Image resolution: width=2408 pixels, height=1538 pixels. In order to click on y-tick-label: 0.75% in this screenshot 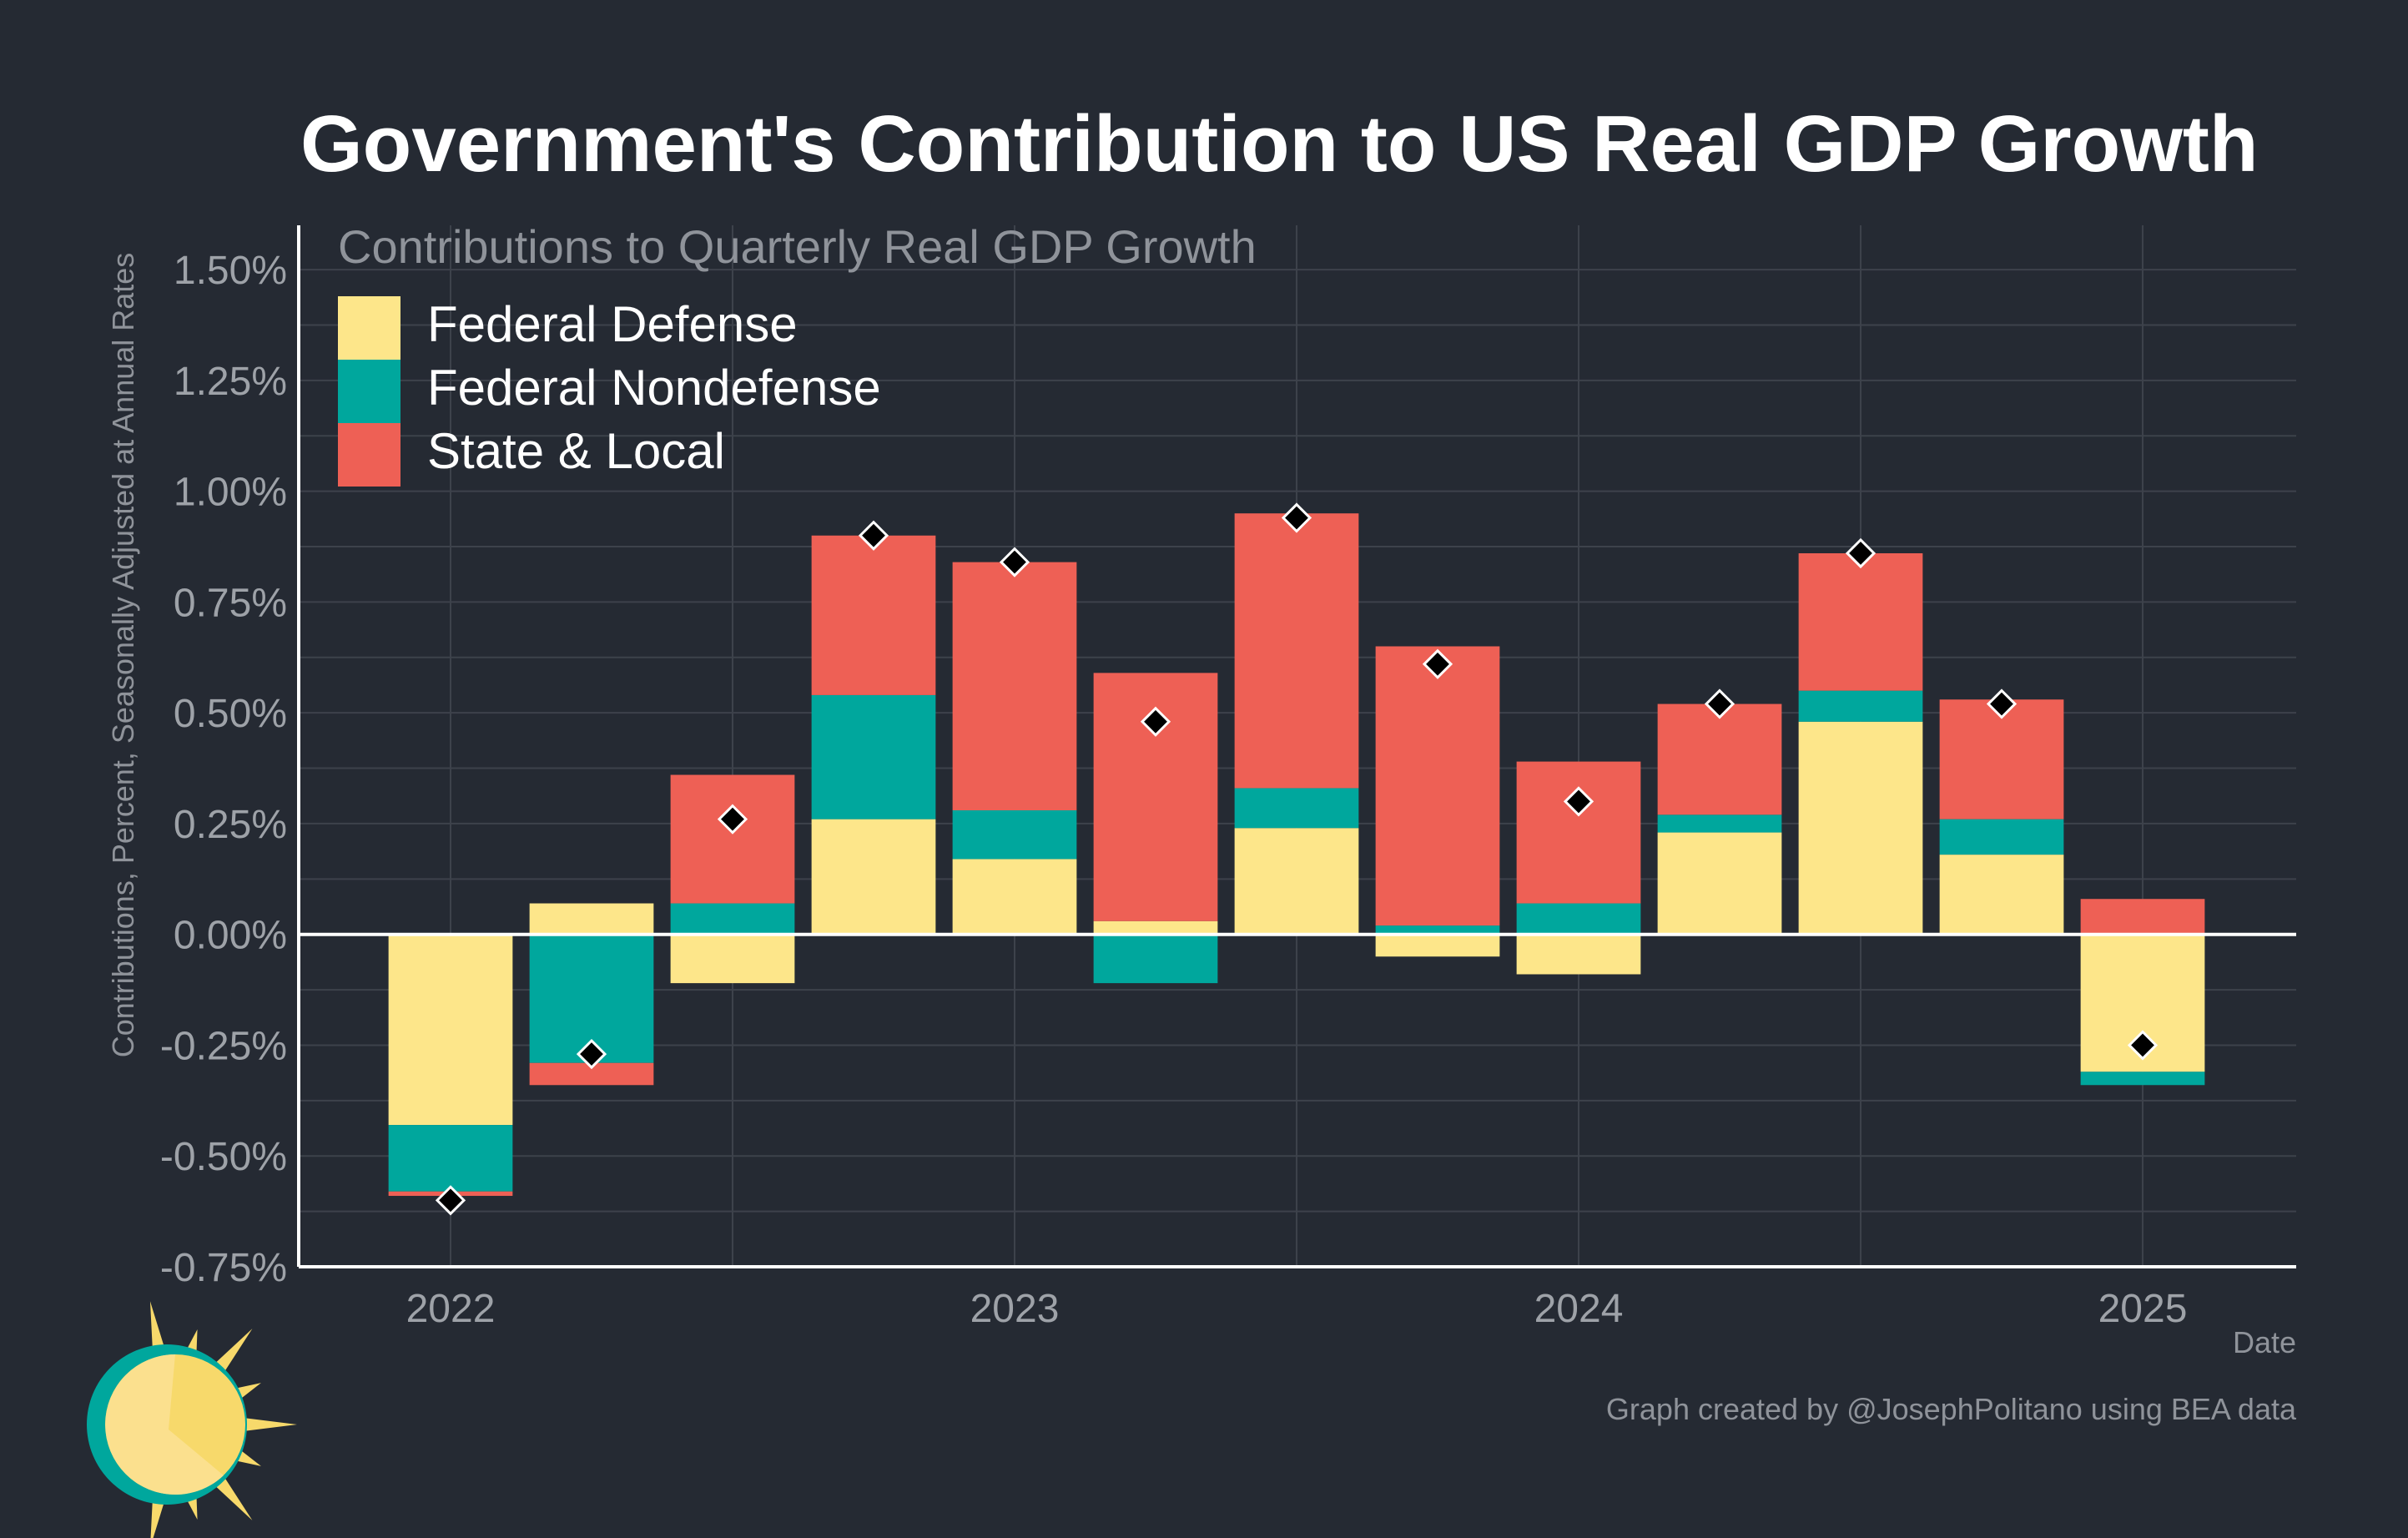, I will do `click(230, 603)`.